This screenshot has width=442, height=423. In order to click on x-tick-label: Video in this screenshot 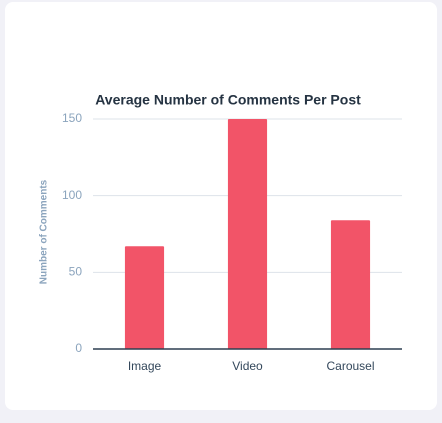, I will do `click(247, 366)`.